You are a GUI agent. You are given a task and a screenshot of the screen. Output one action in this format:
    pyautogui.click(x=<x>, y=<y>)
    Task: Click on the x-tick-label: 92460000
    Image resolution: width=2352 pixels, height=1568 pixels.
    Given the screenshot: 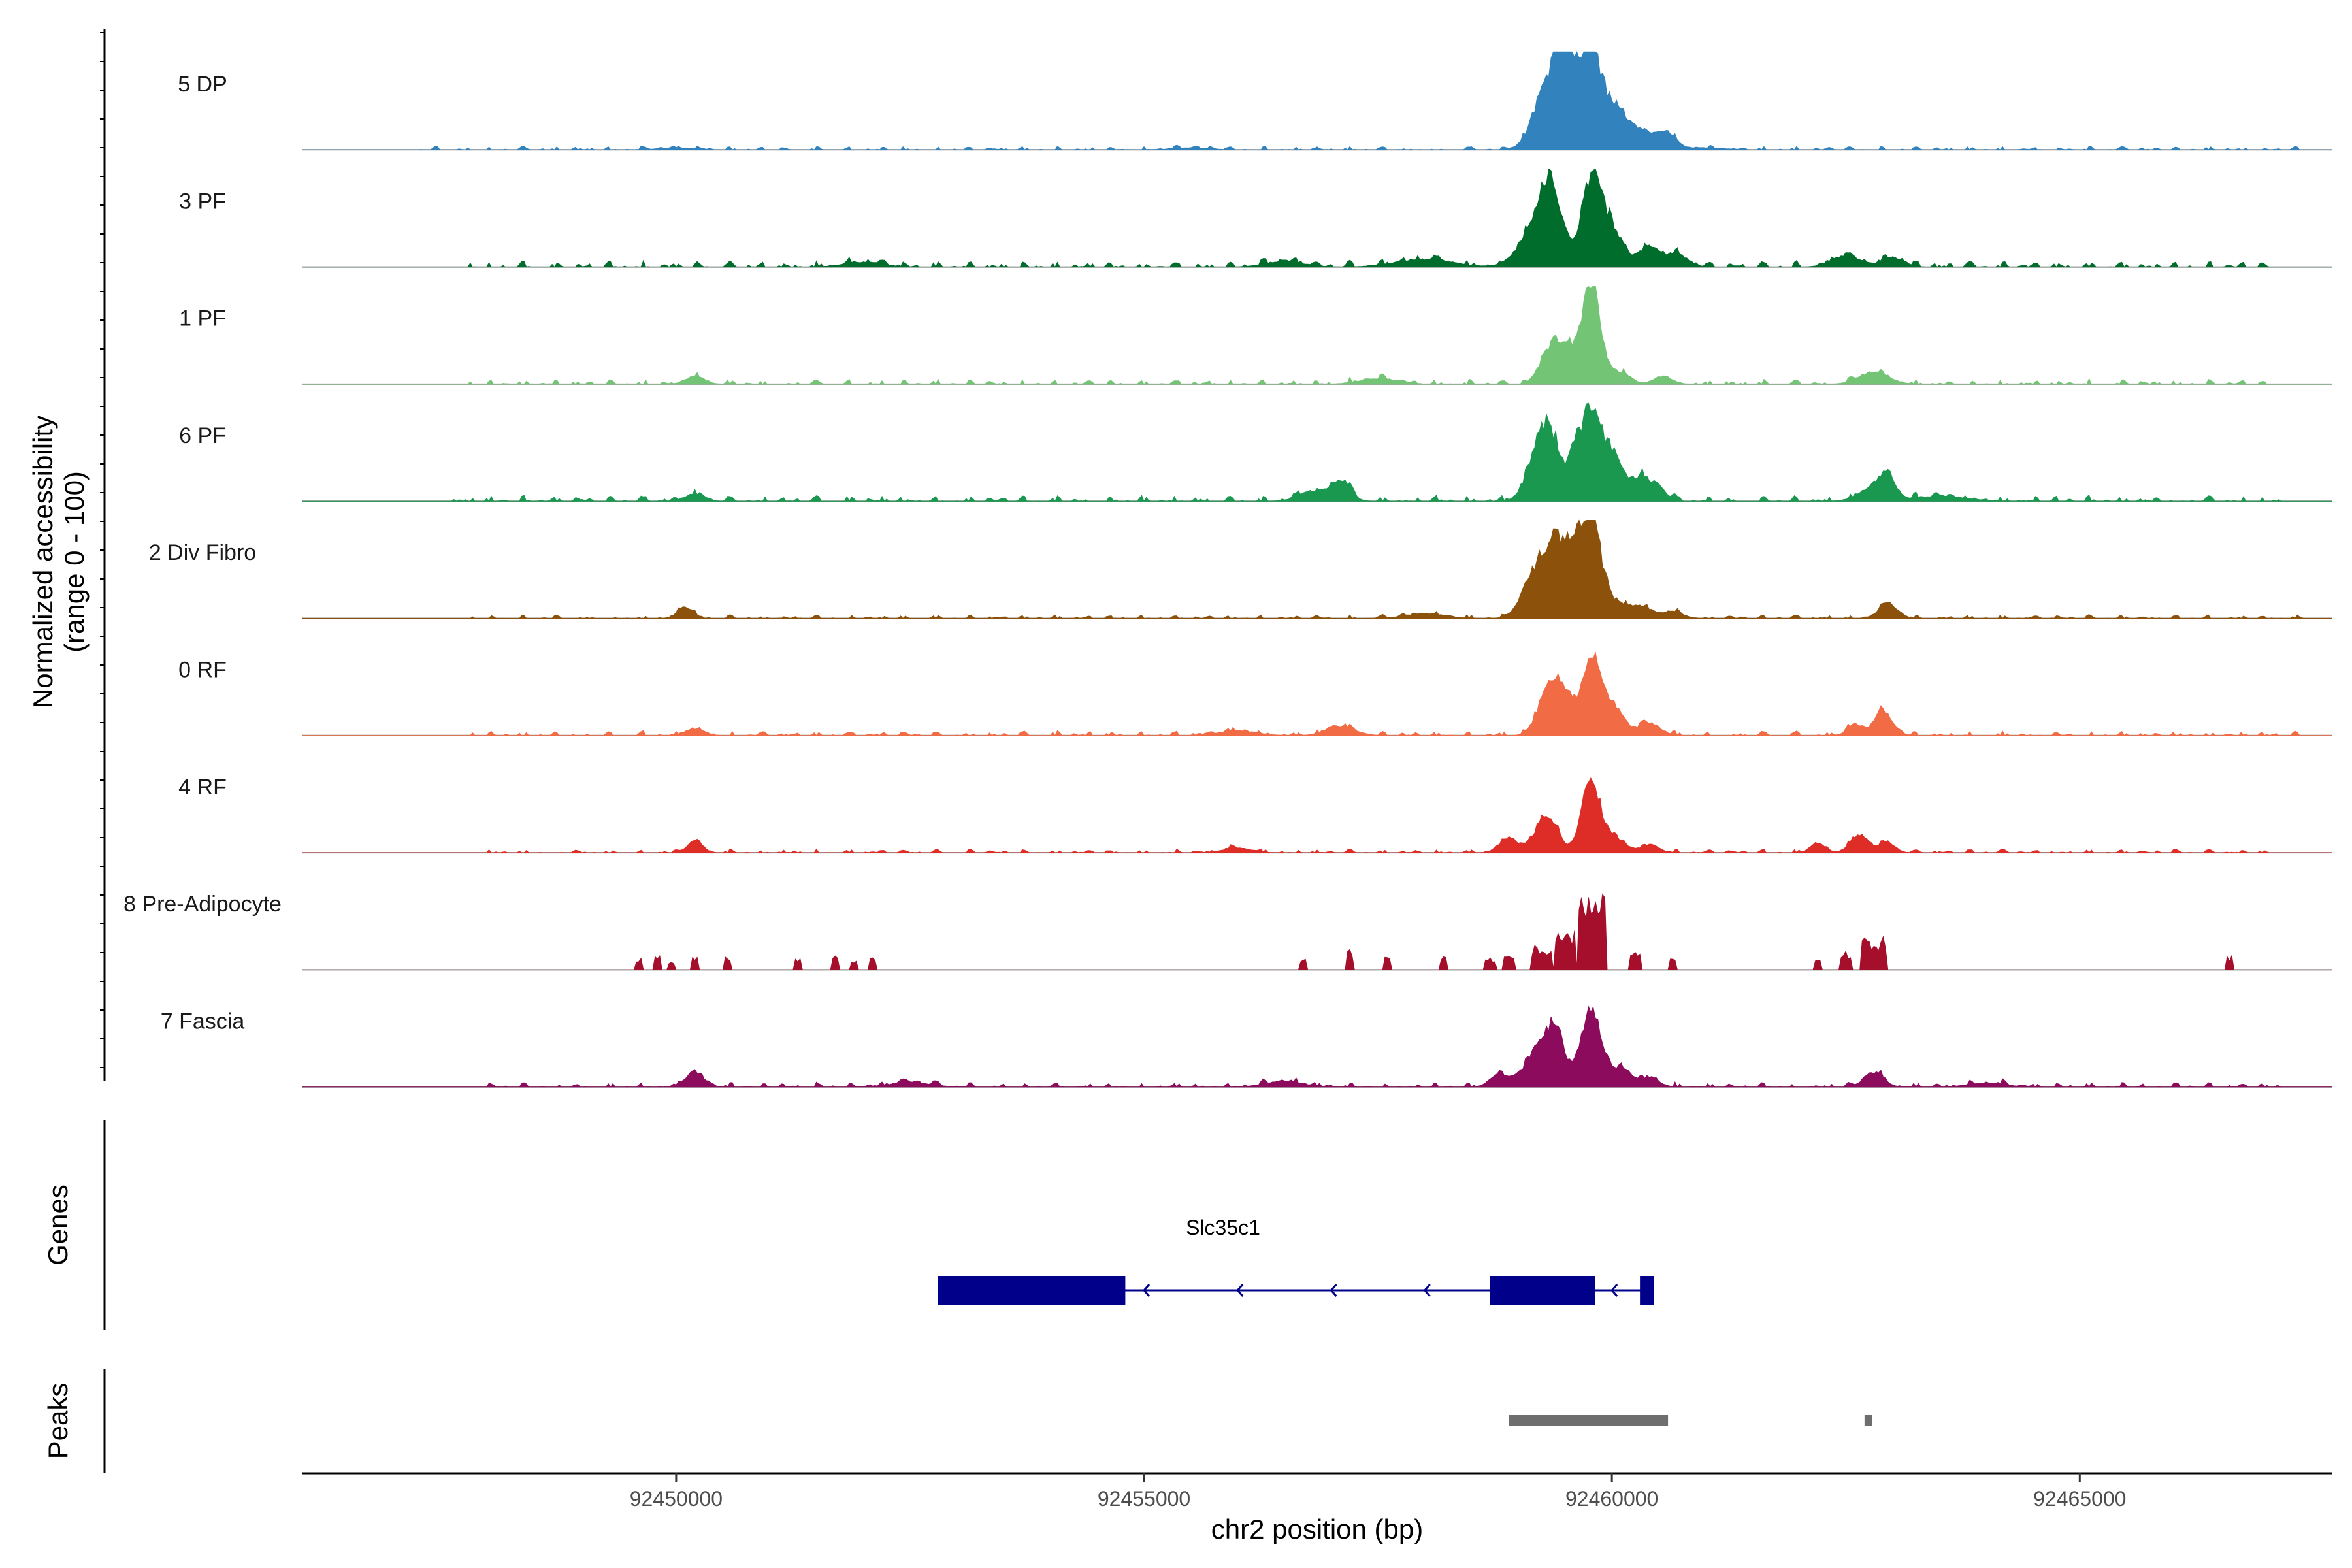 What is the action you would take?
    pyautogui.click(x=1611, y=1499)
    